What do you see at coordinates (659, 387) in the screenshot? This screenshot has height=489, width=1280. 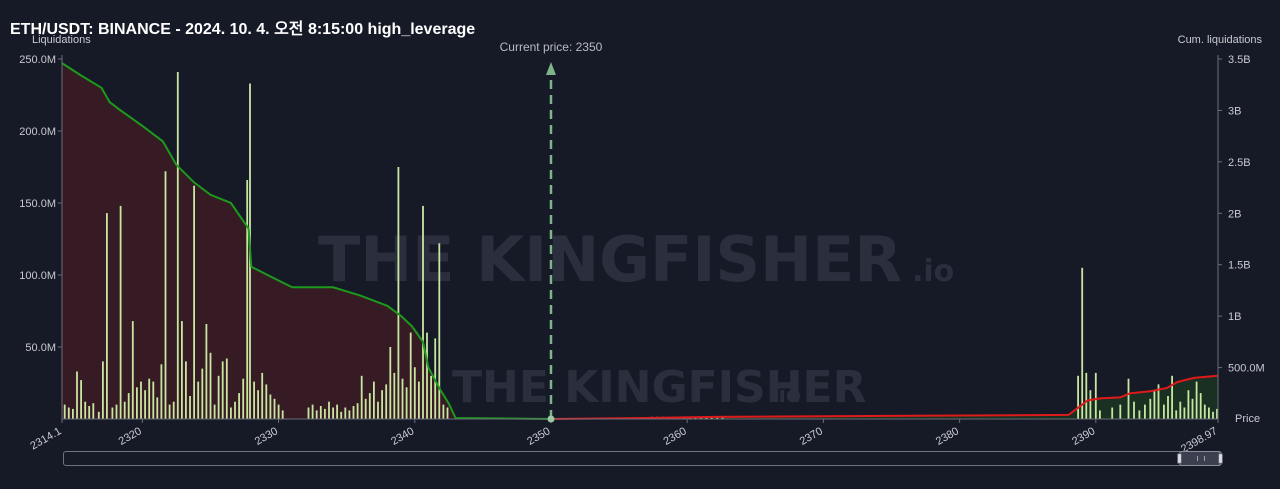 I see `watermark-brand-small: THE KINGFISHER` at bounding box center [659, 387].